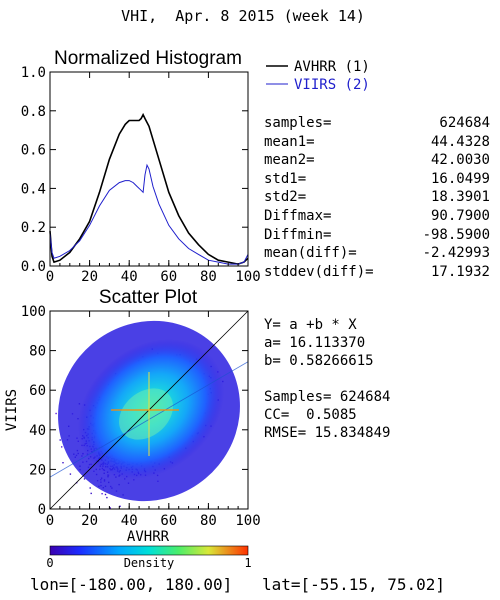 This screenshot has height=600, width=500. I want to click on stat-value: 18.3901, so click(460, 197).